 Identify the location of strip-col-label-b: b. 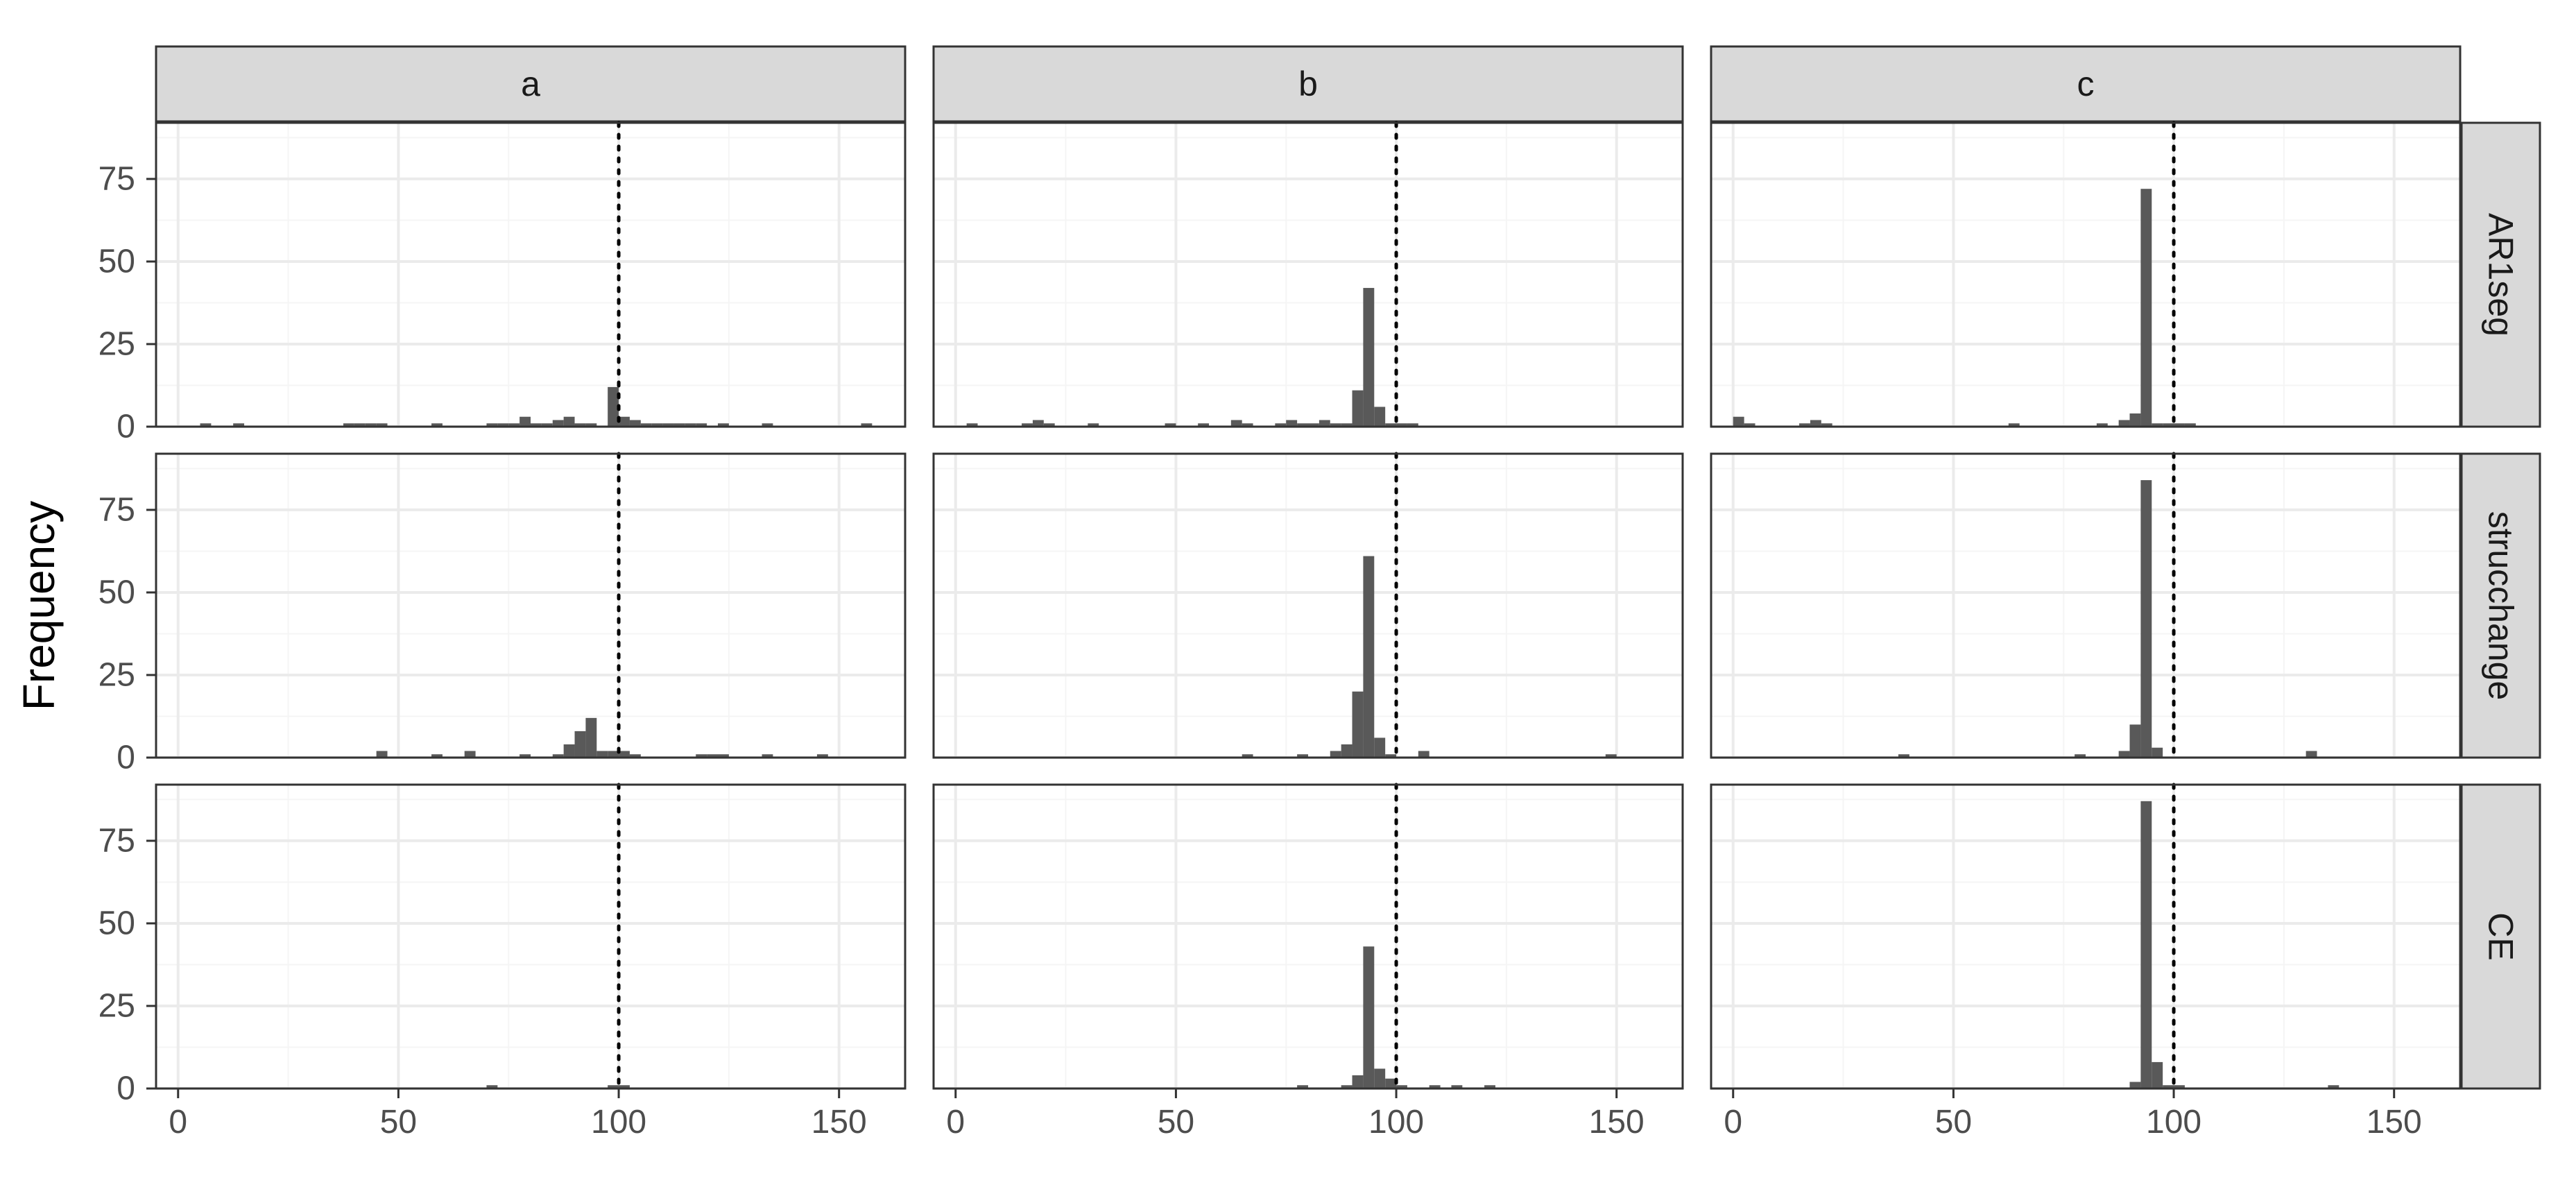
(1308, 84).